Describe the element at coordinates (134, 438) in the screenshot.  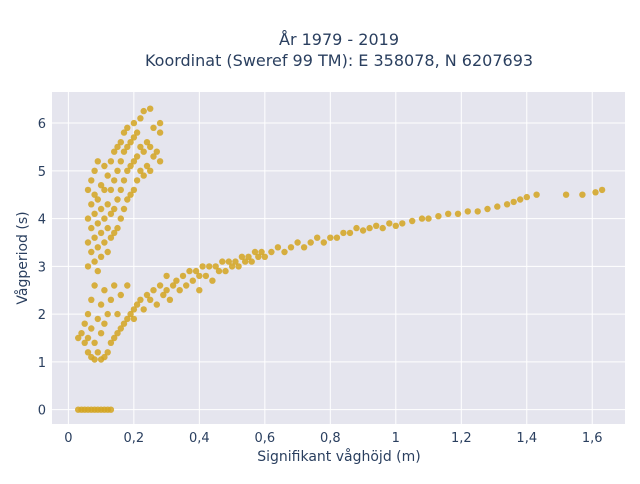
I see `x-tick-label: 0,2` at that location.